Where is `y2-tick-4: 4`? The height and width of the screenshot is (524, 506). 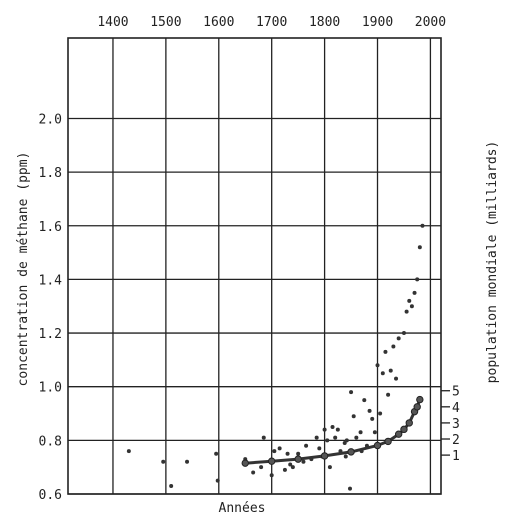 y2-tick-4: 4 is located at coordinates (456, 408).